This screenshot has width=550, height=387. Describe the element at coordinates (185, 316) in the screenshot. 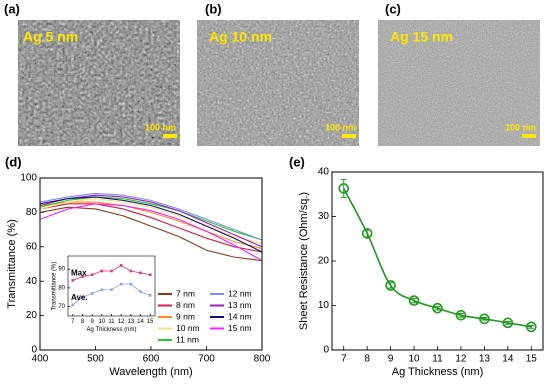

I see `legend-label: 9 nm` at that location.